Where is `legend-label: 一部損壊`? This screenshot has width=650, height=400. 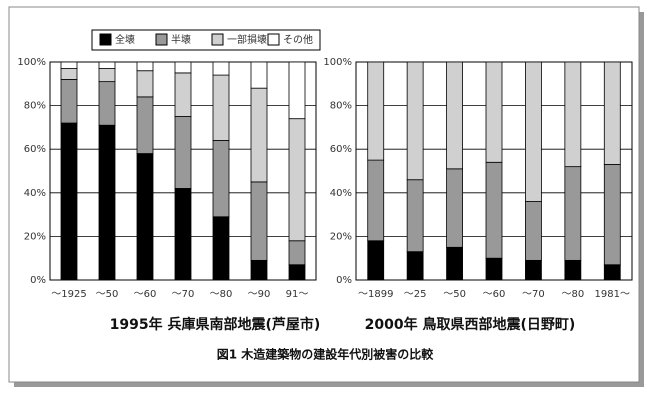
legend-label: 一部損壊 is located at coordinates (247, 39).